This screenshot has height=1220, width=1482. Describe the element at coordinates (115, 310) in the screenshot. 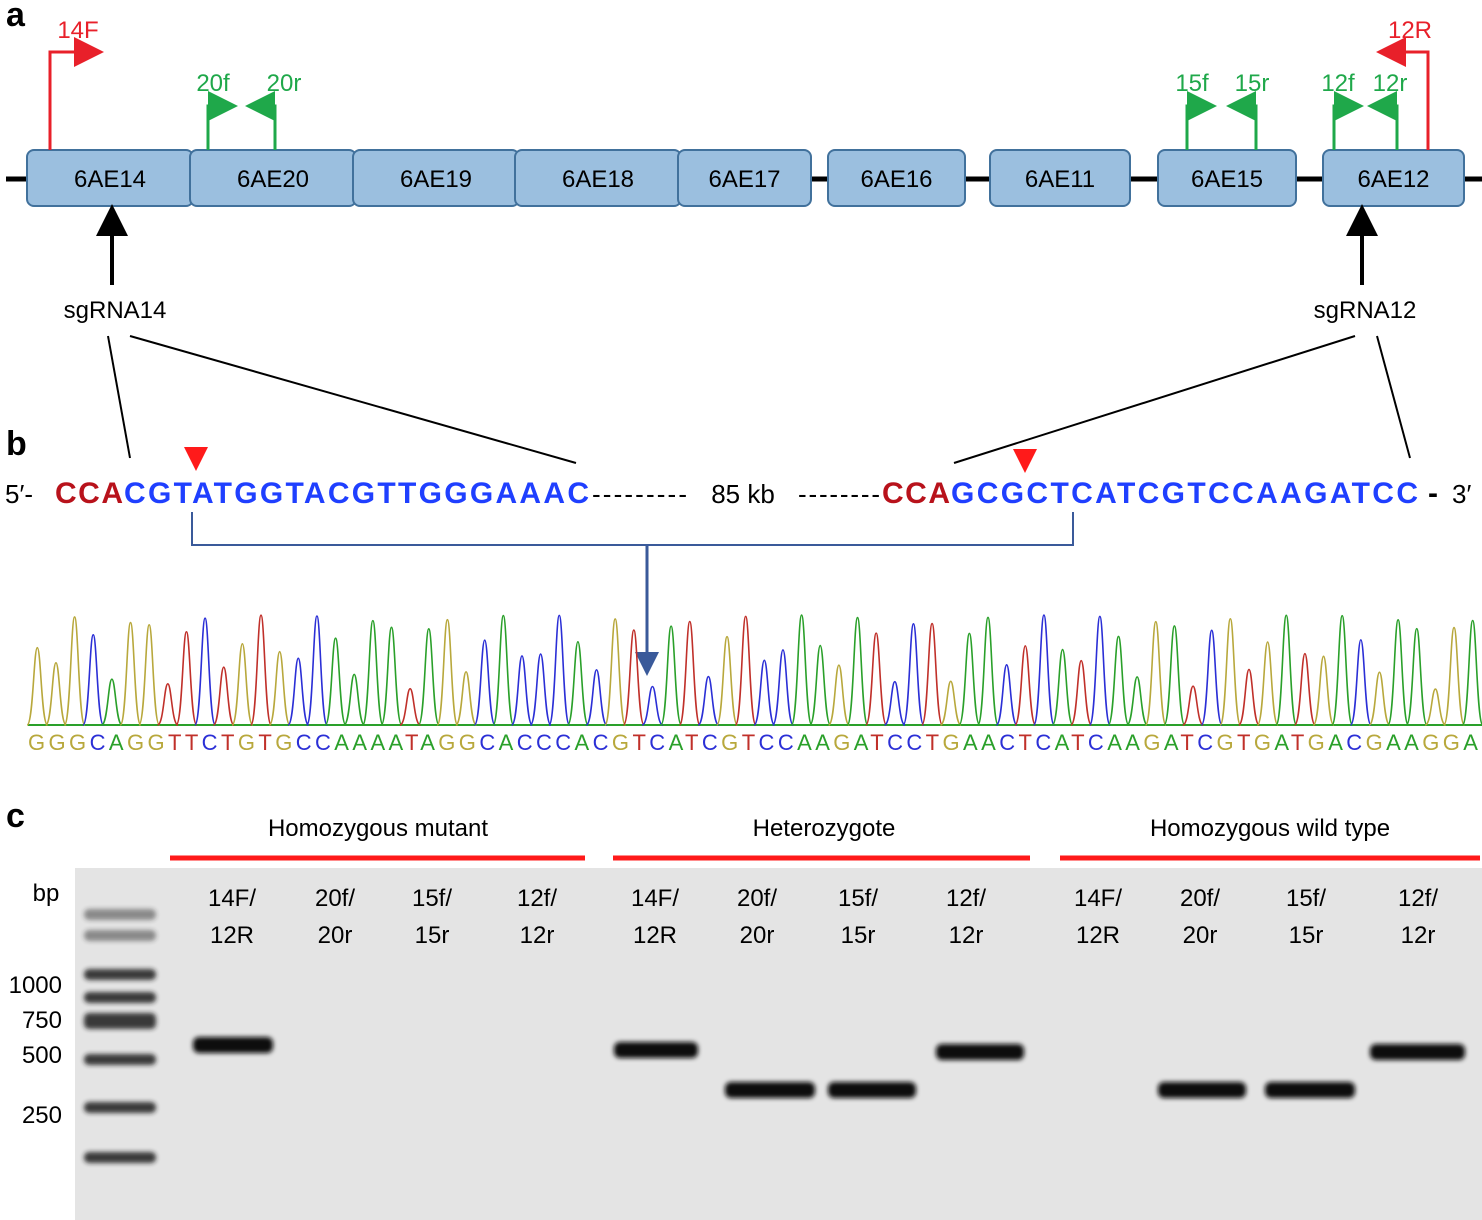

I see `sgrna-label: sgRNA14` at that location.